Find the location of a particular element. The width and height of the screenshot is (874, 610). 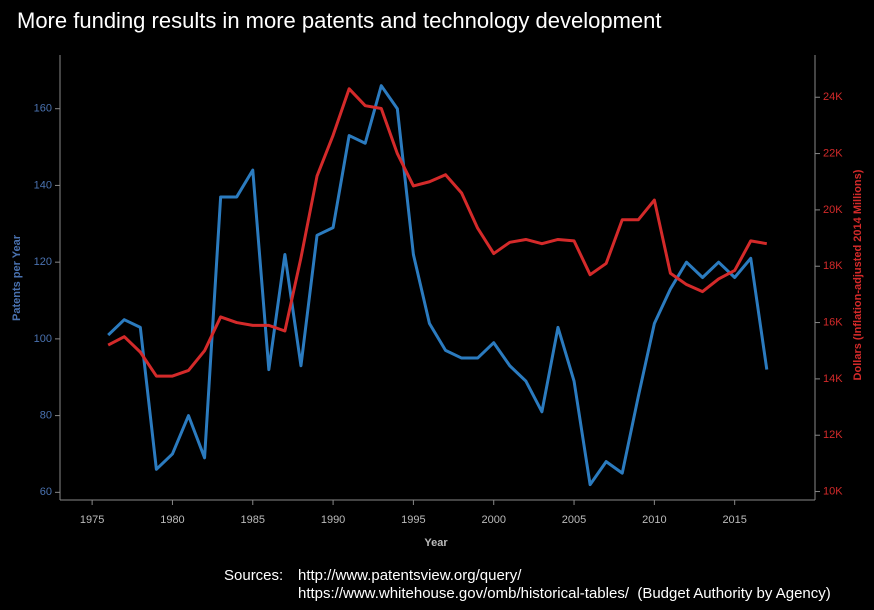

source: http://www.patentsview.org/query/ is located at coordinates (410, 575).